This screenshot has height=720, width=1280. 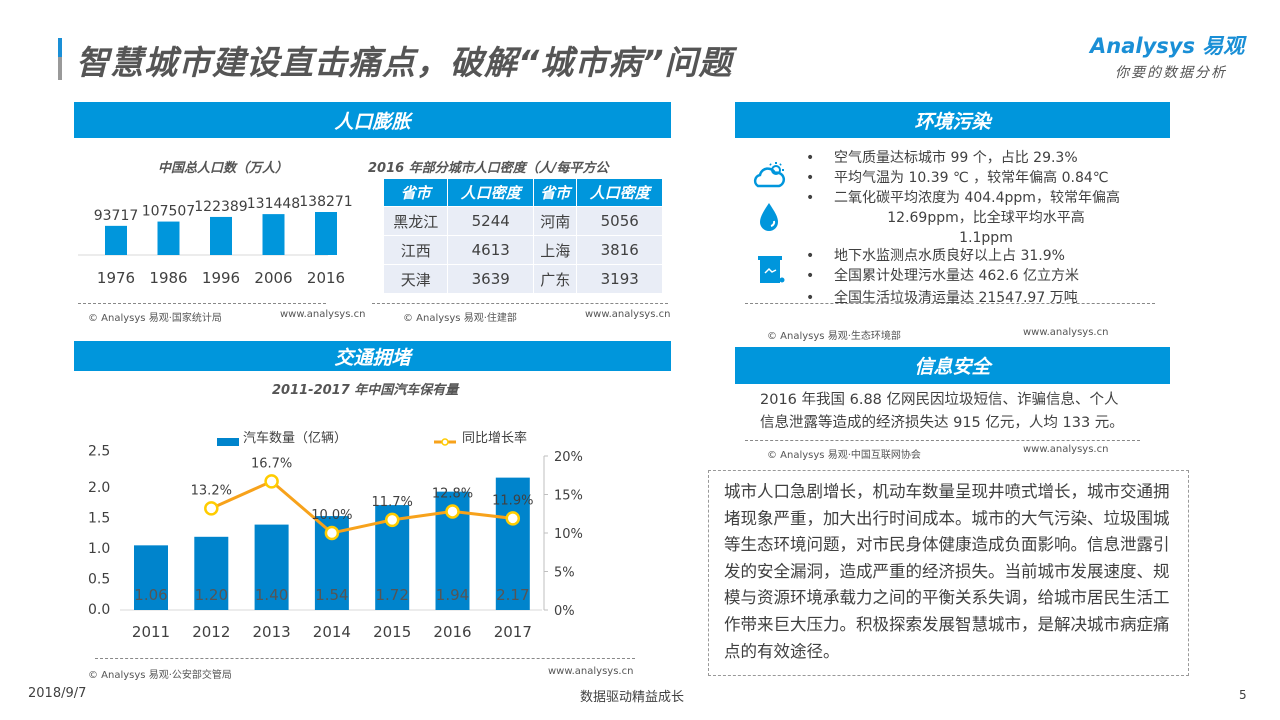 What do you see at coordinates (844, 455) in the screenshot?
I see `security-source: © Analysys 易观·中国互联网协会` at bounding box center [844, 455].